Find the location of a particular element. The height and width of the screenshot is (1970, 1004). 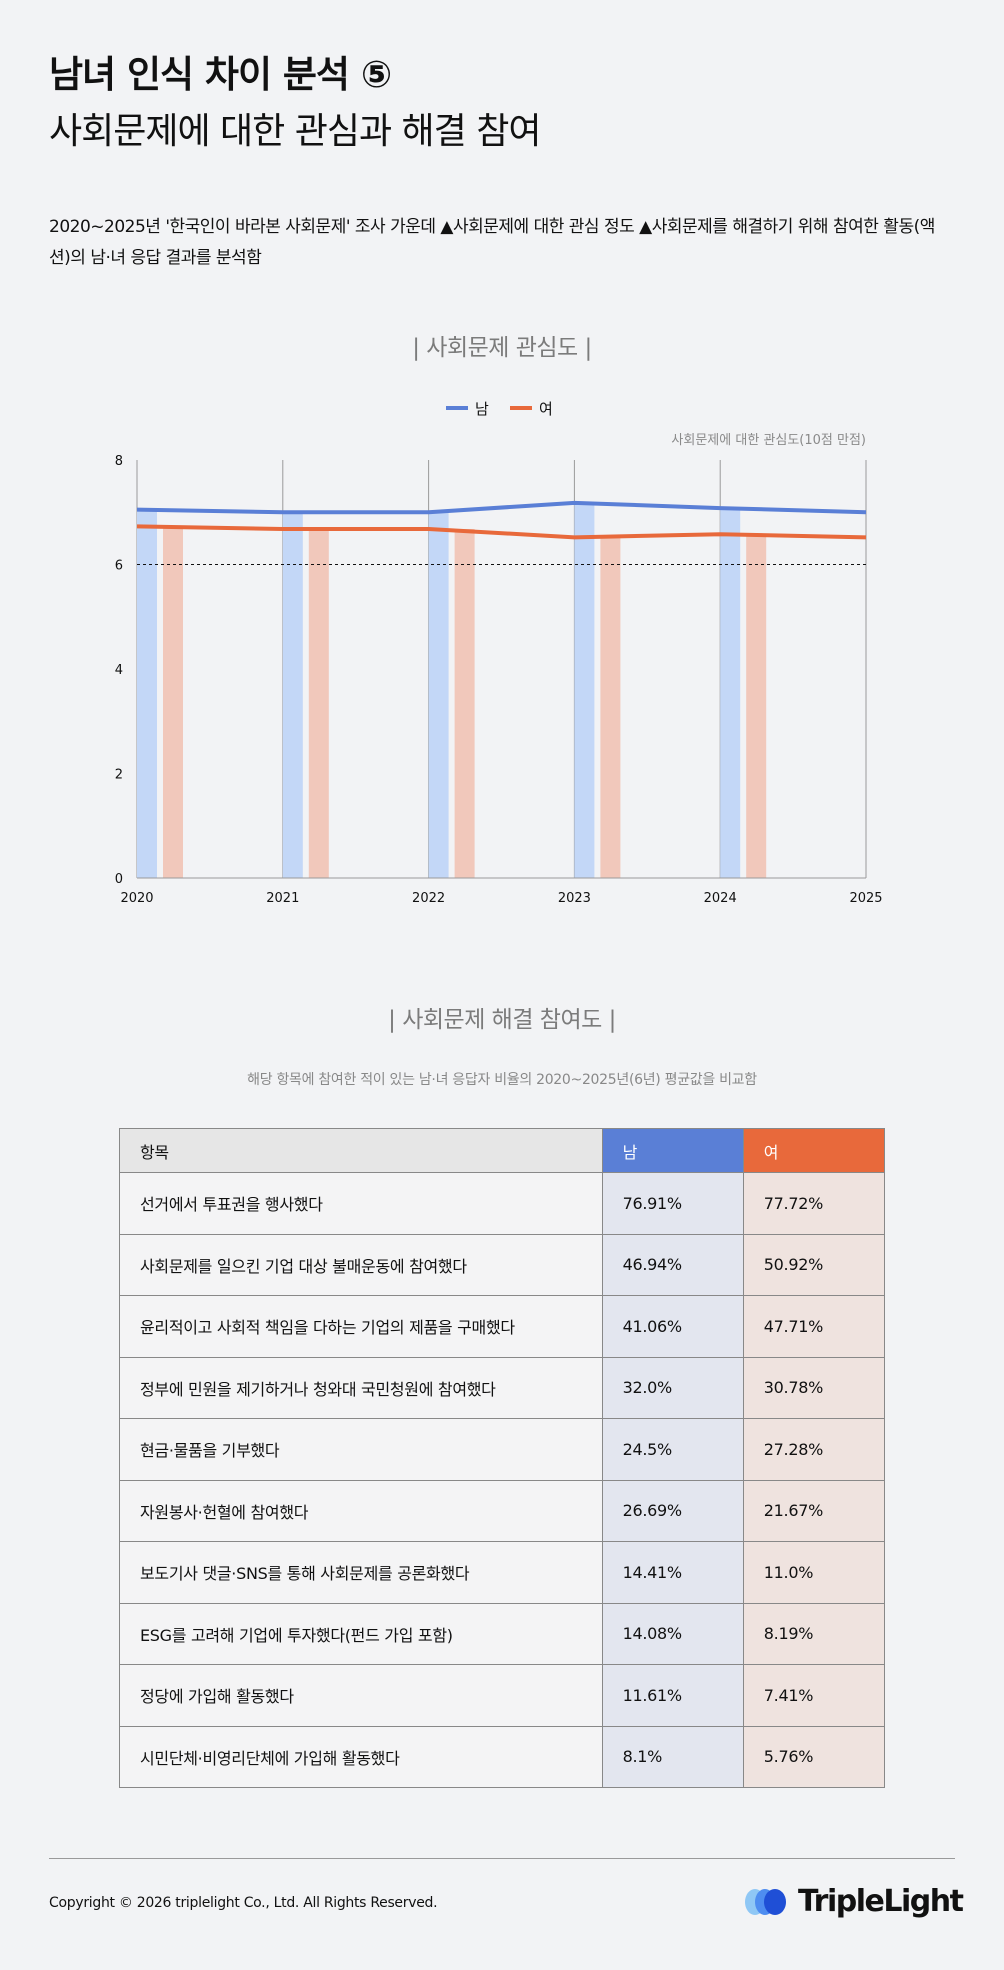

row-male: 26.69% is located at coordinates (672, 1510).